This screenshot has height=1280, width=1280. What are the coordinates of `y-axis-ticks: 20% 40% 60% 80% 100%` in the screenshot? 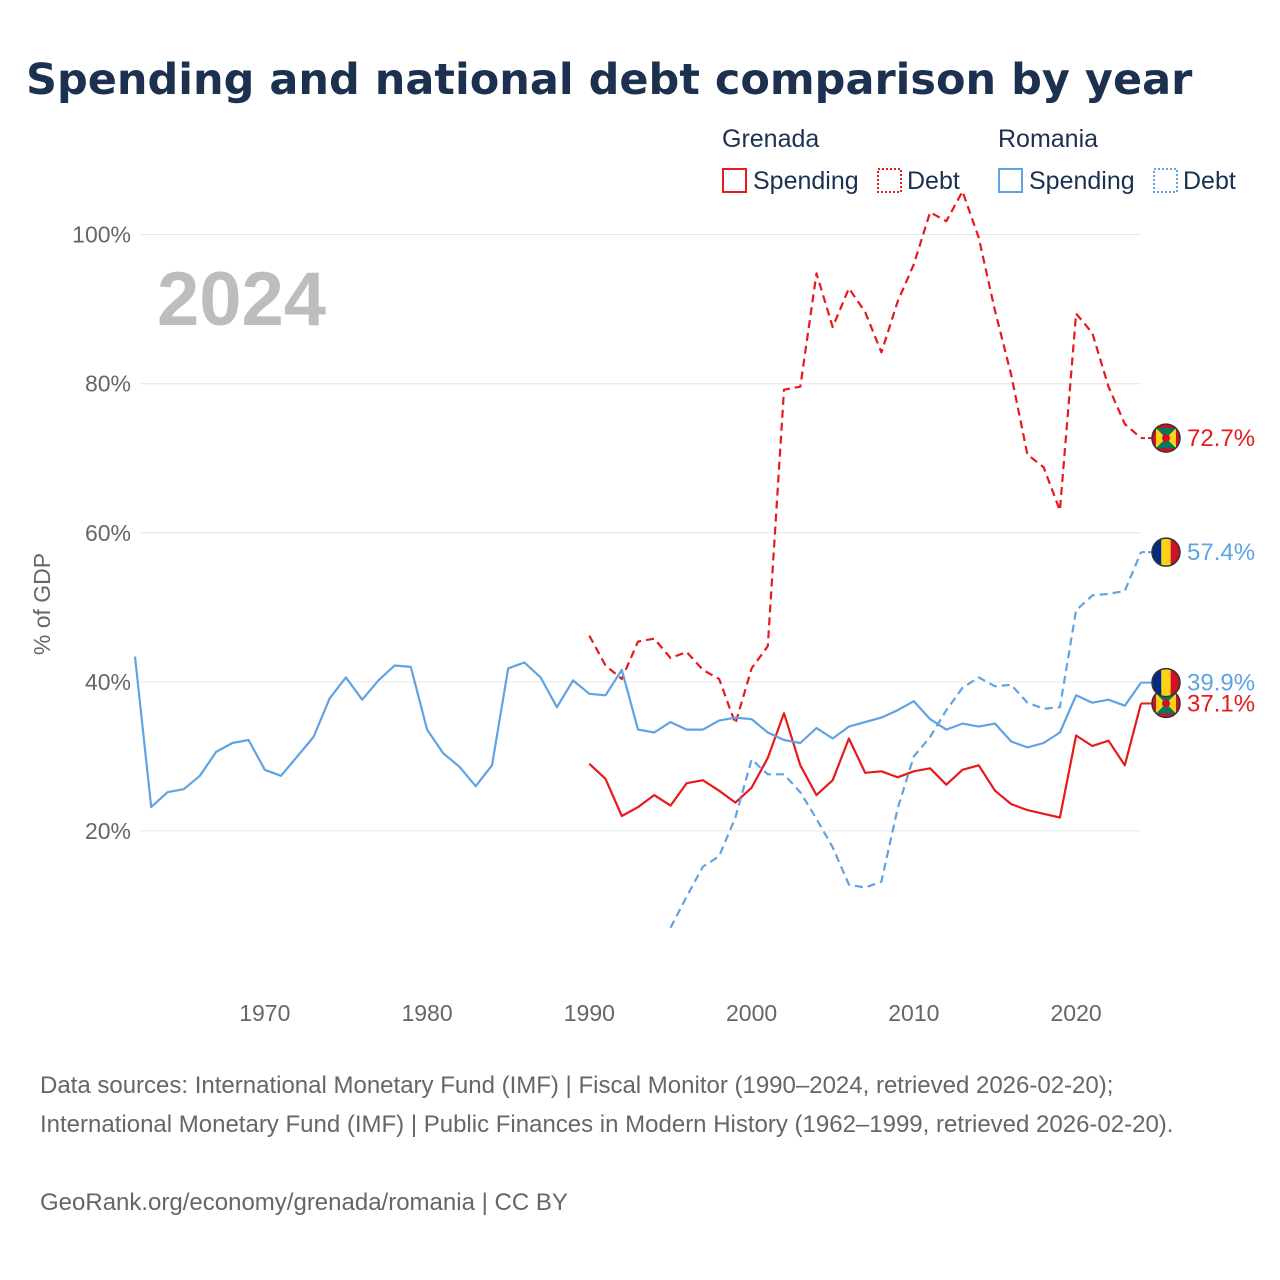 It's located at (101, 533).